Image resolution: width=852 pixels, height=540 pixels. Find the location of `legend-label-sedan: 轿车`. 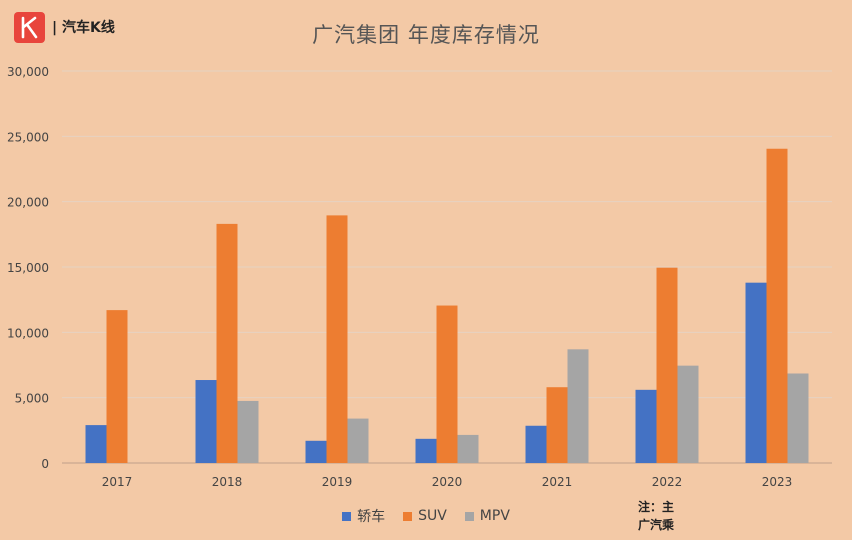

legend-label-sedan: 轿车 is located at coordinates (371, 517).